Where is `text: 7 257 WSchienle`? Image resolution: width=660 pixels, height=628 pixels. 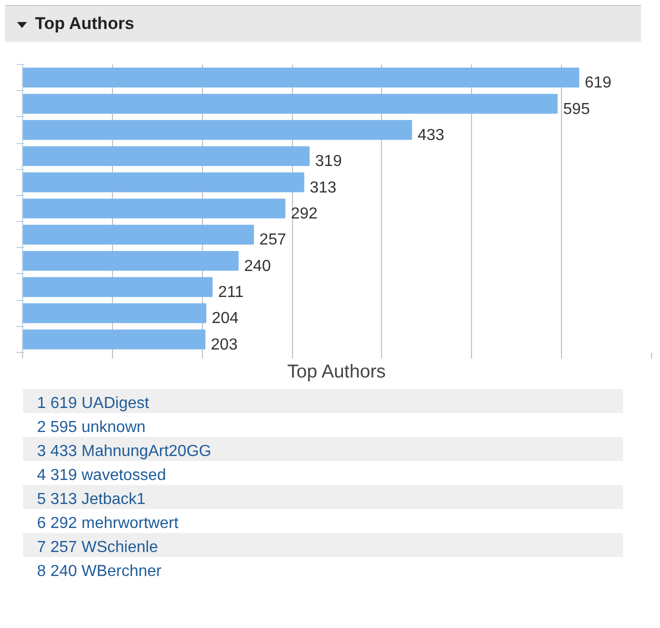 text: 7 257 WSchienle is located at coordinates (323, 545).